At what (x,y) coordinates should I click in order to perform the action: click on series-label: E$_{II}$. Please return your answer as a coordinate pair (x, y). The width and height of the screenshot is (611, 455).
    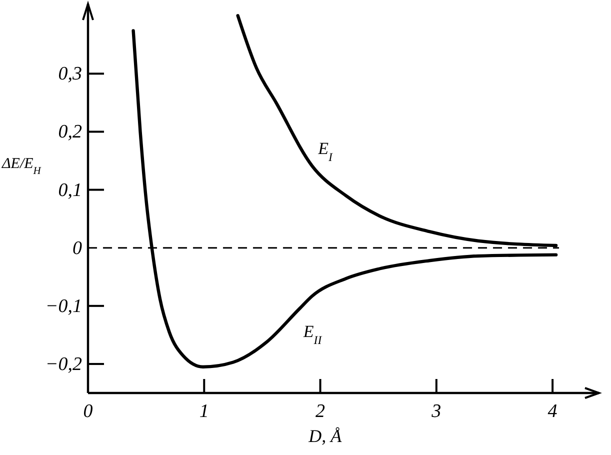
    Looking at the image, I should click on (312, 334).